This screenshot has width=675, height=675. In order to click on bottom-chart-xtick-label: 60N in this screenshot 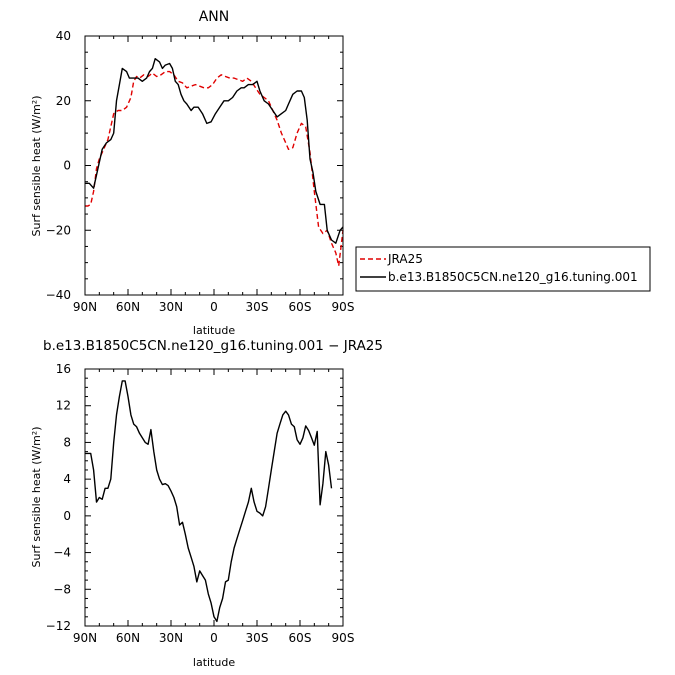, I will do `click(128, 638)`.